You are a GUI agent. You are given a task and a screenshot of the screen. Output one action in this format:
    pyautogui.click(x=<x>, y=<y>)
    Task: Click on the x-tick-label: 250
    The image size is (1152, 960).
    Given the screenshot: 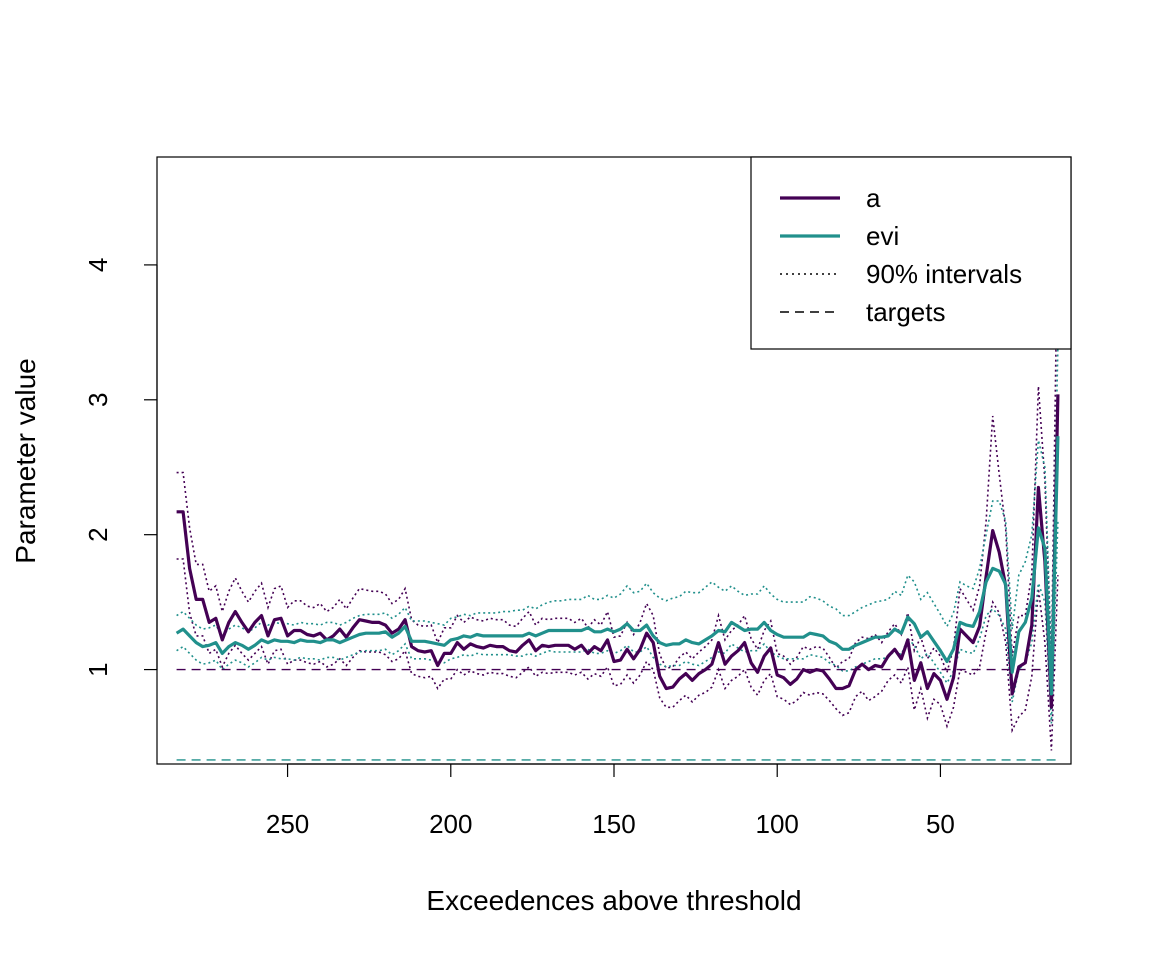 What is the action you would take?
    pyautogui.click(x=287, y=824)
    